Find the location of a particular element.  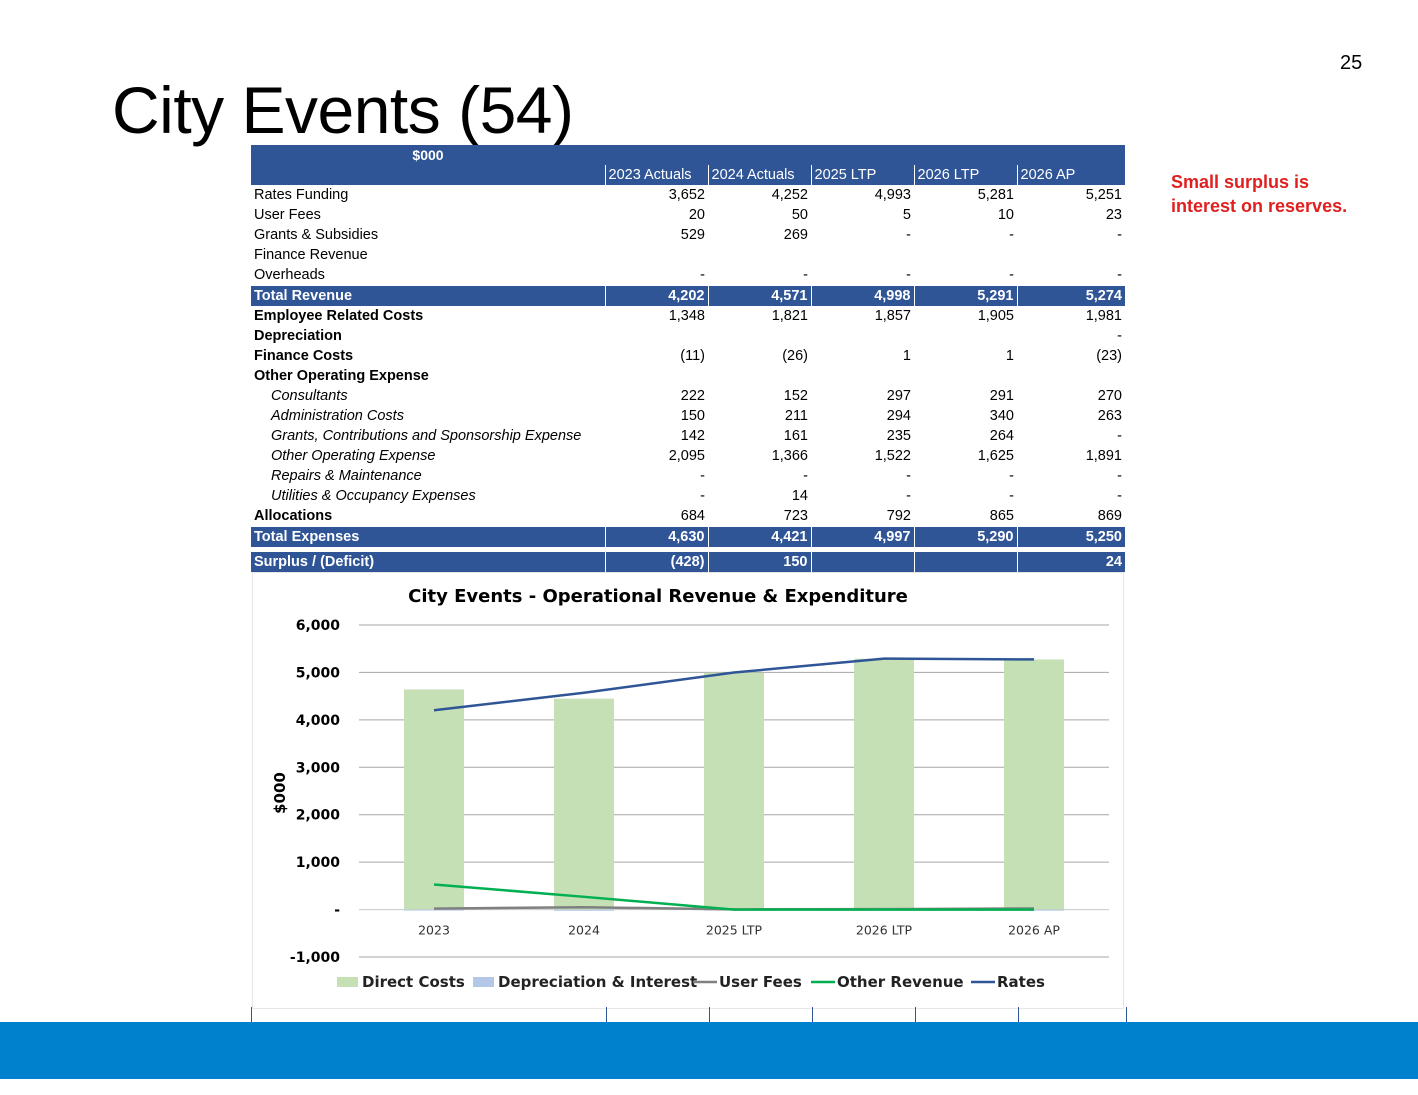

row-value: 5,274 is located at coordinates (1070, 295).